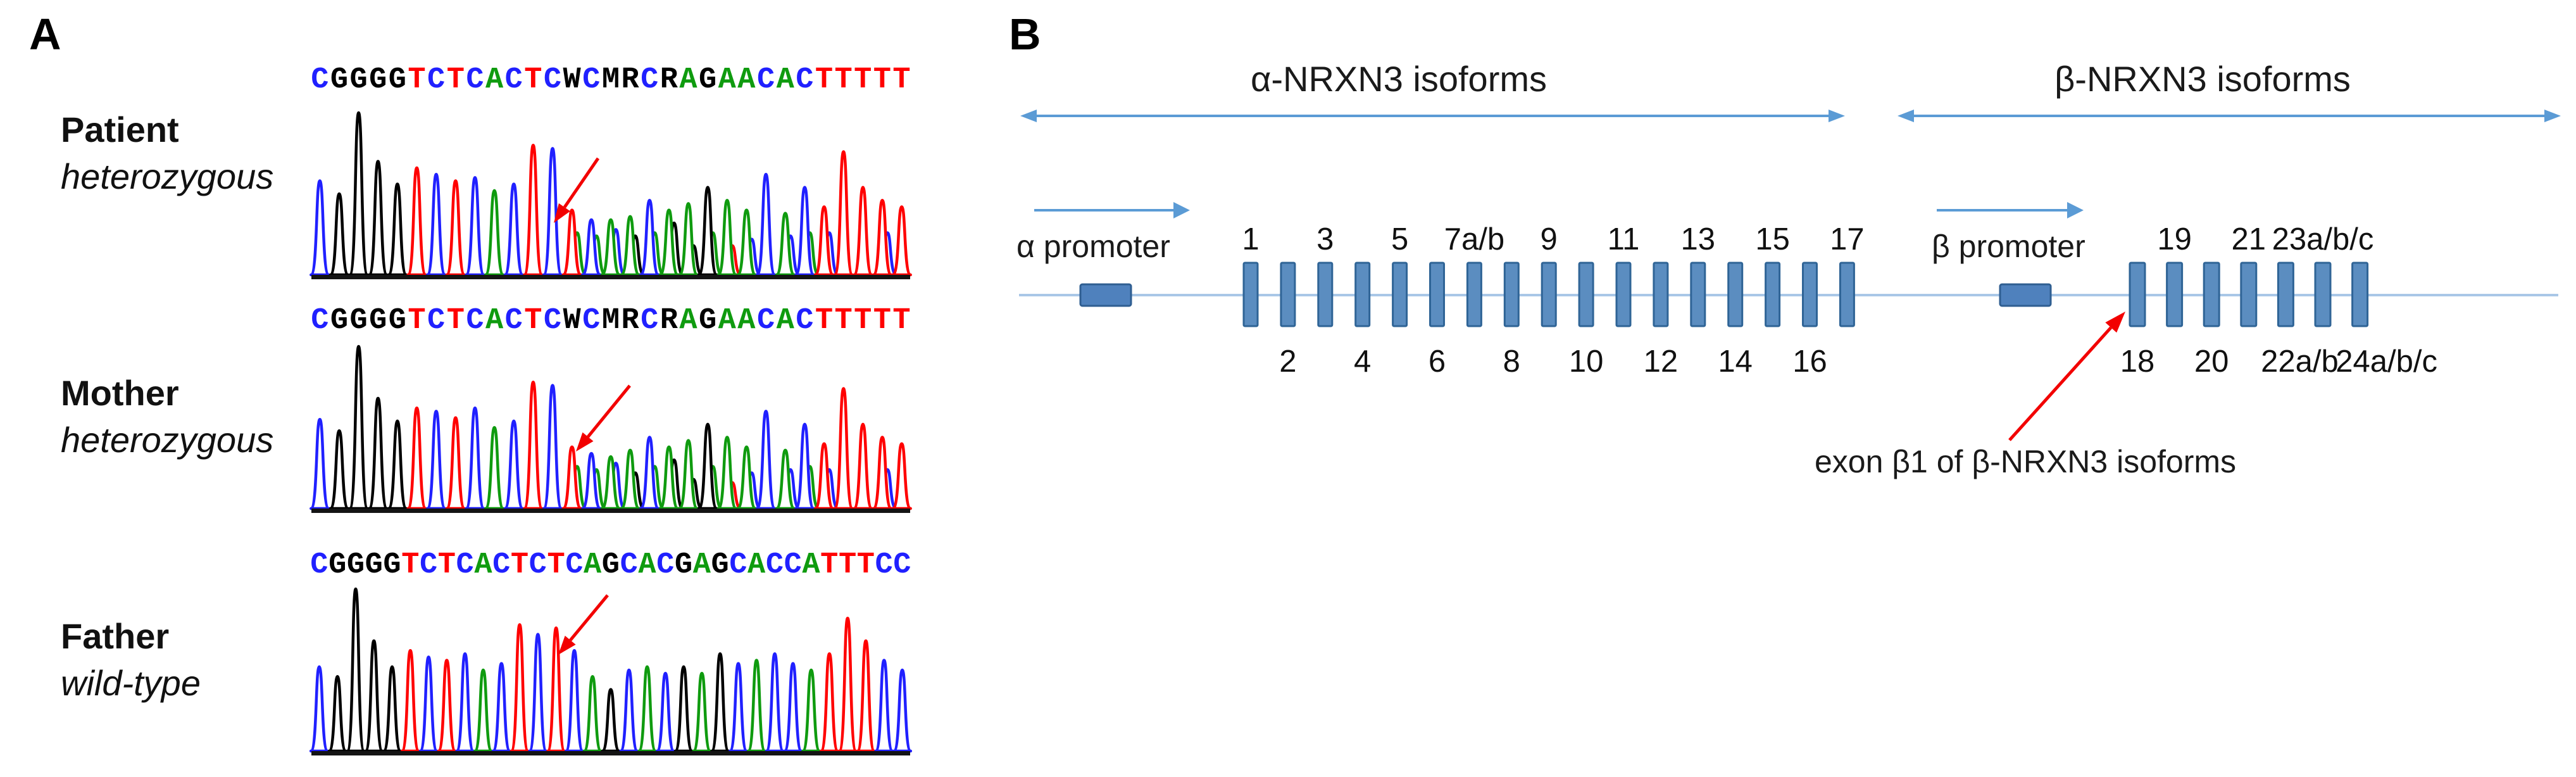  What do you see at coordinates (131, 683) in the screenshot?
I see `subject-zygosity-father: wild-type` at bounding box center [131, 683].